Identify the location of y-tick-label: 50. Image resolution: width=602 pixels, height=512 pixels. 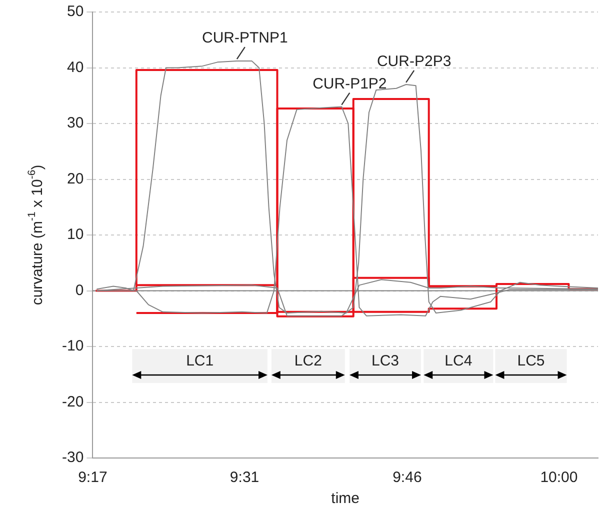
(75, 11).